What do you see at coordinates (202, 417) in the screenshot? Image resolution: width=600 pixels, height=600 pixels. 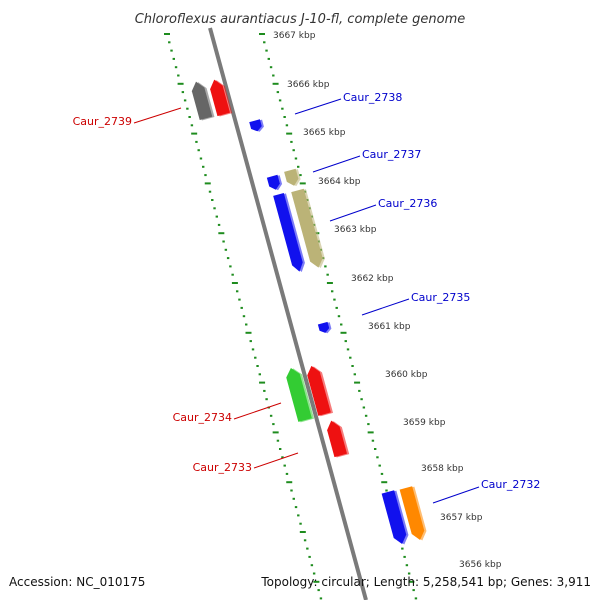 I see `gene-label: Caur_2734` at bounding box center [202, 417].